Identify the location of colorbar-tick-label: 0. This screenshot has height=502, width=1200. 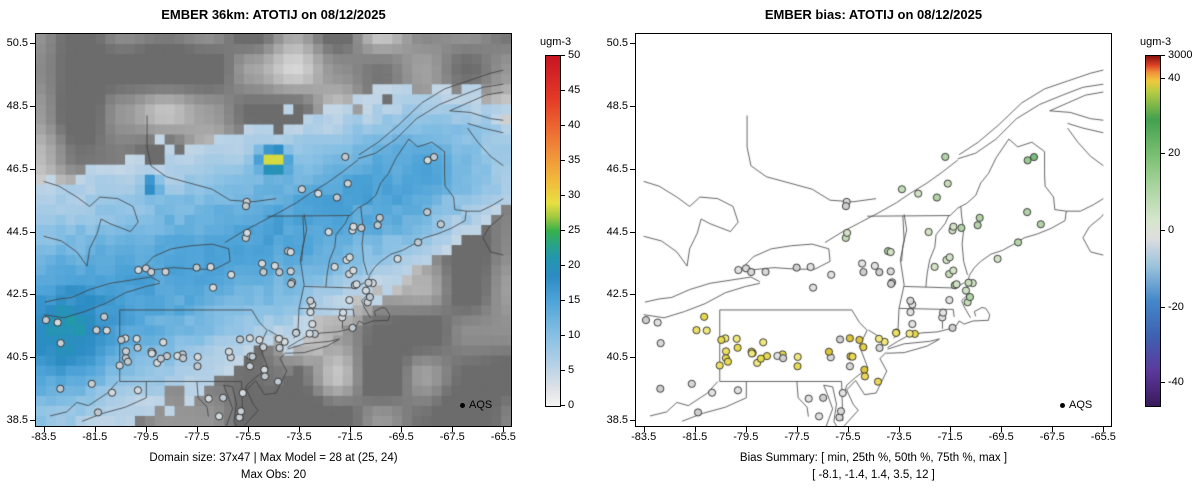
(1171, 230).